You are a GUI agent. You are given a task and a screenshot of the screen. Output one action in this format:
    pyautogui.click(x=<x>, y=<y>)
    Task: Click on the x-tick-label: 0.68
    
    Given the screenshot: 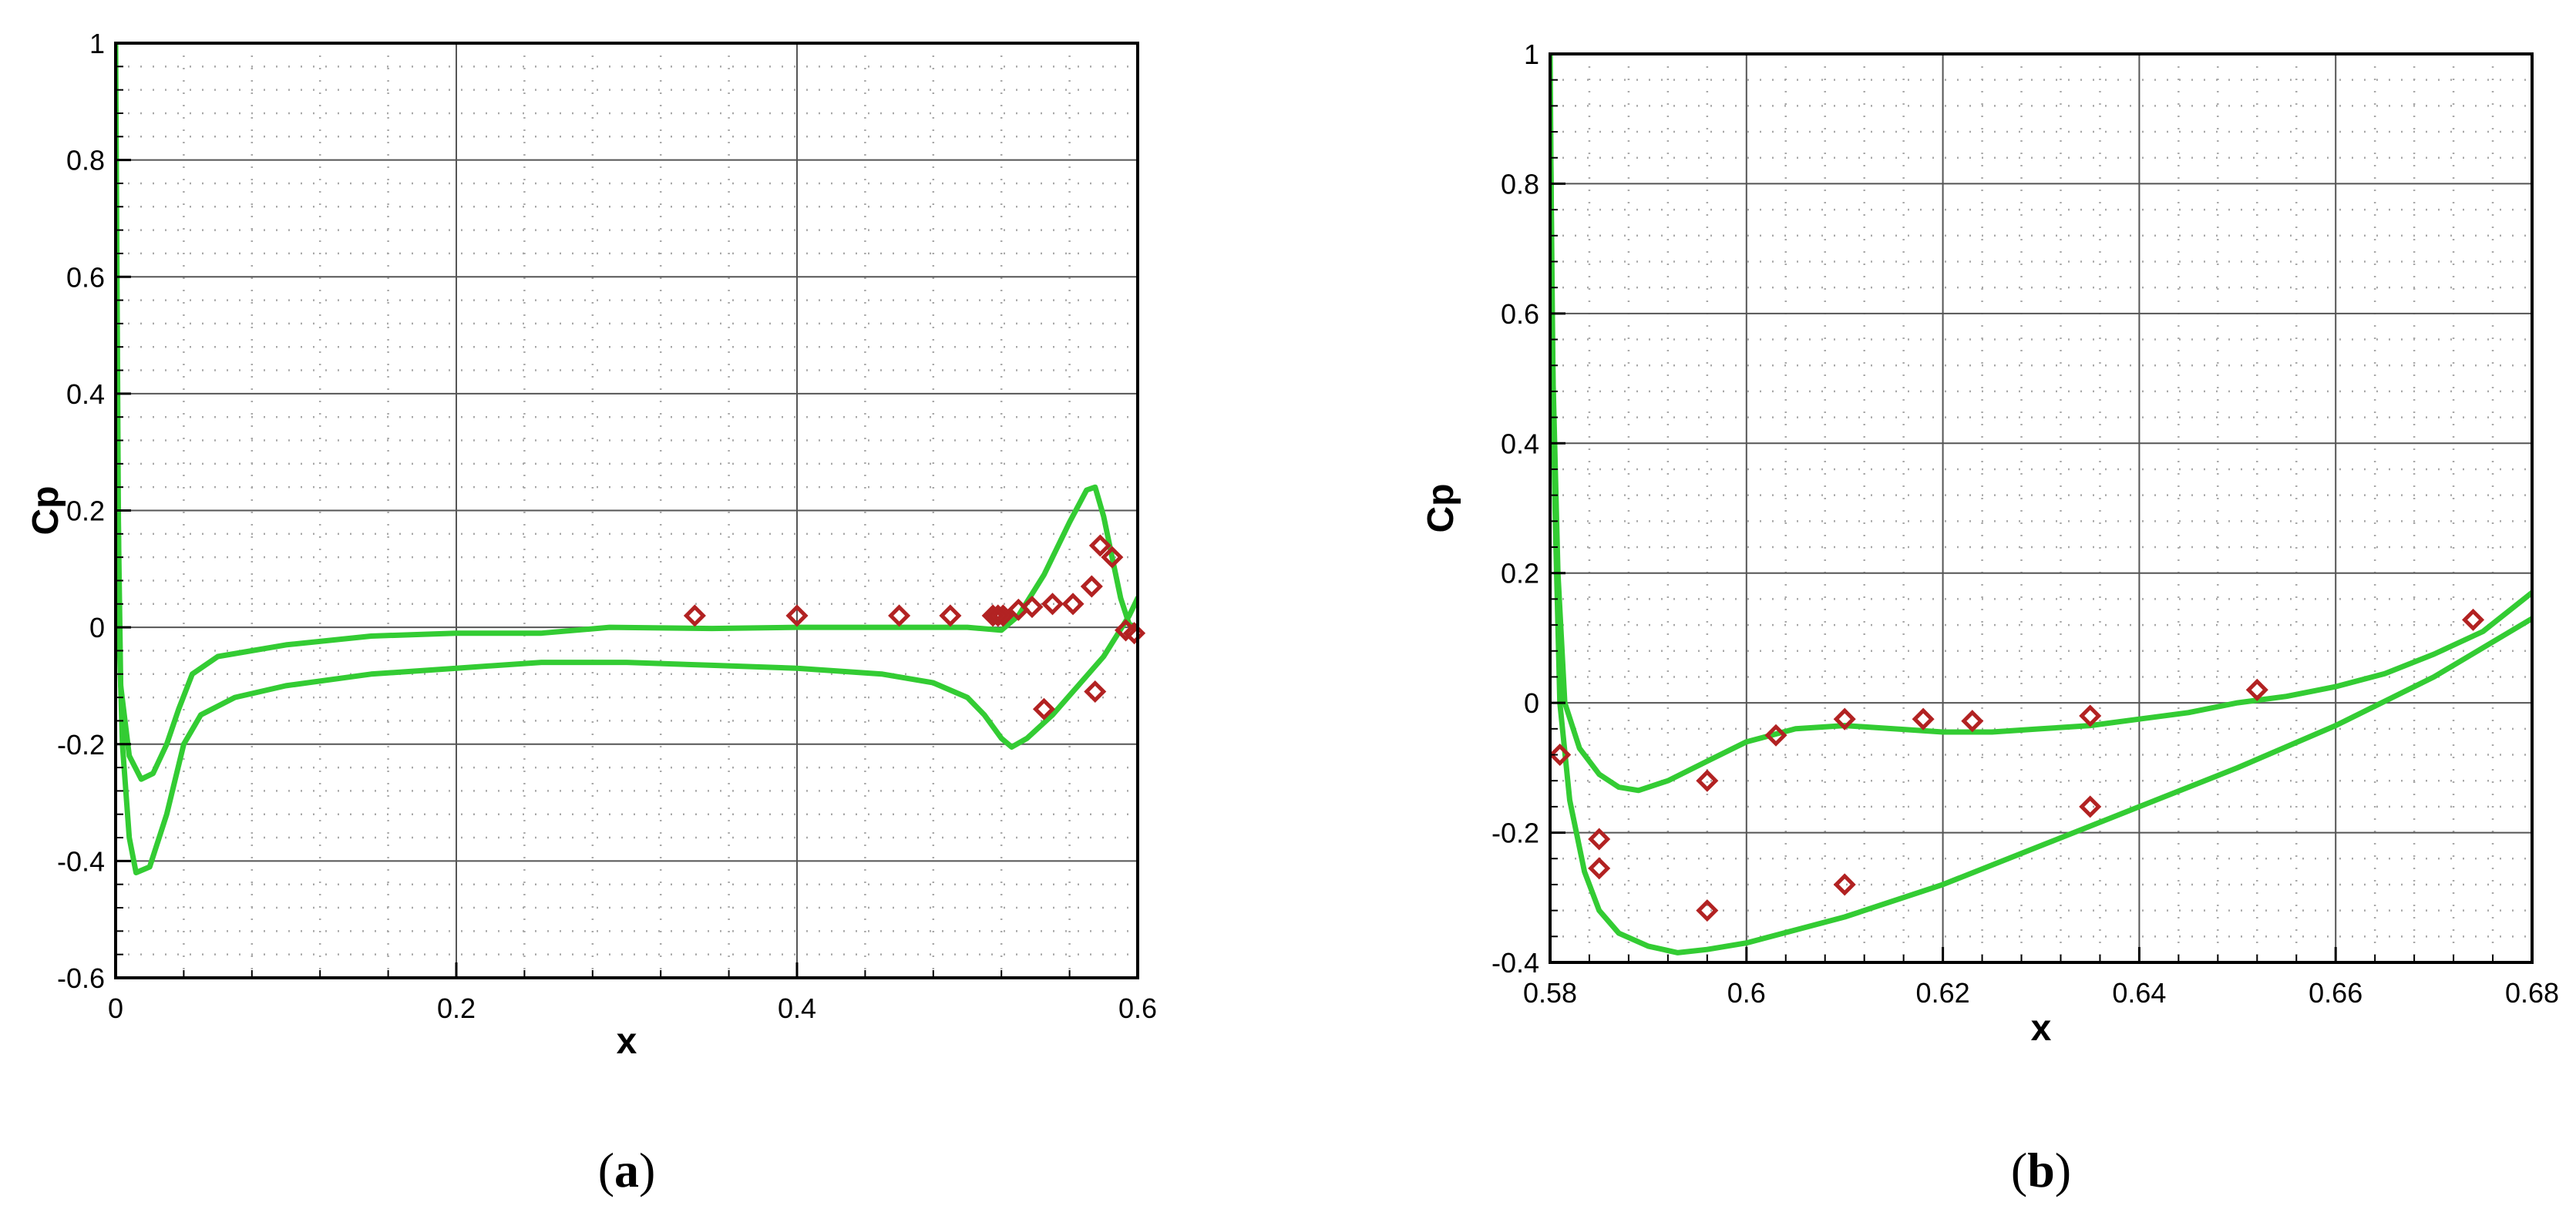 What is the action you would take?
    pyautogui.click(x=2532, y=993)
    